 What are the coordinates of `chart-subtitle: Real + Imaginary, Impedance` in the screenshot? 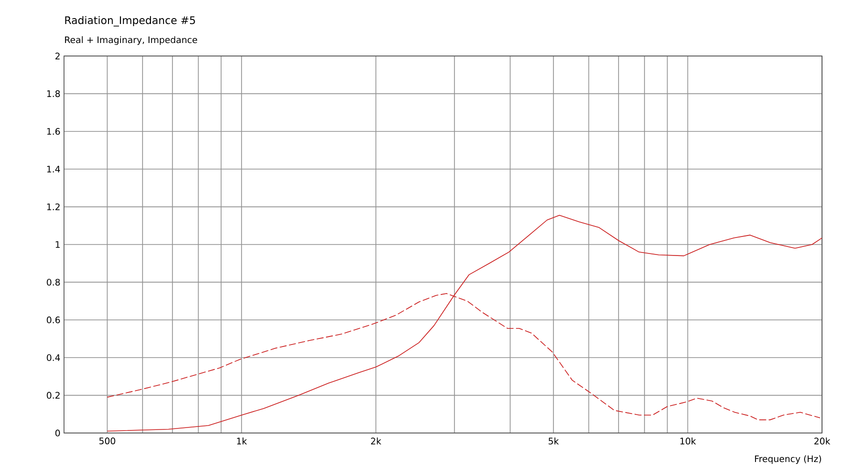 It's located at (131, 40).